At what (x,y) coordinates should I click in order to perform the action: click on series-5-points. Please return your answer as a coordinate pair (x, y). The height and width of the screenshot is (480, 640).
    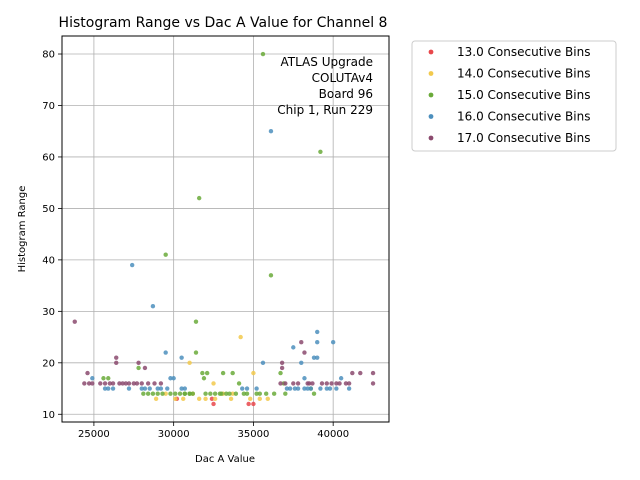
    Looking at the image, I should click on (224, 352).